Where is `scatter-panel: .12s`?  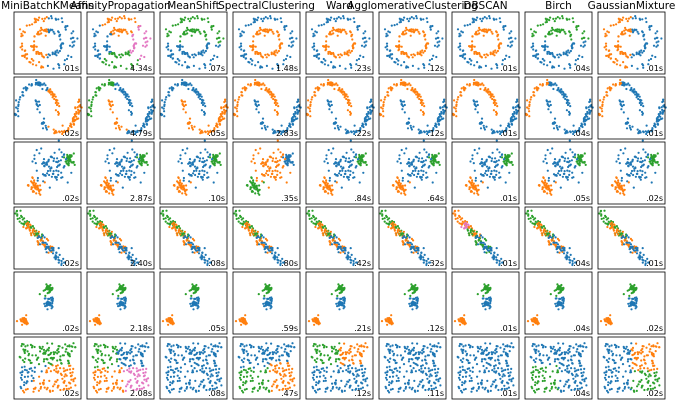 scatter-panel: .12s is located at coordinates (413, 108).